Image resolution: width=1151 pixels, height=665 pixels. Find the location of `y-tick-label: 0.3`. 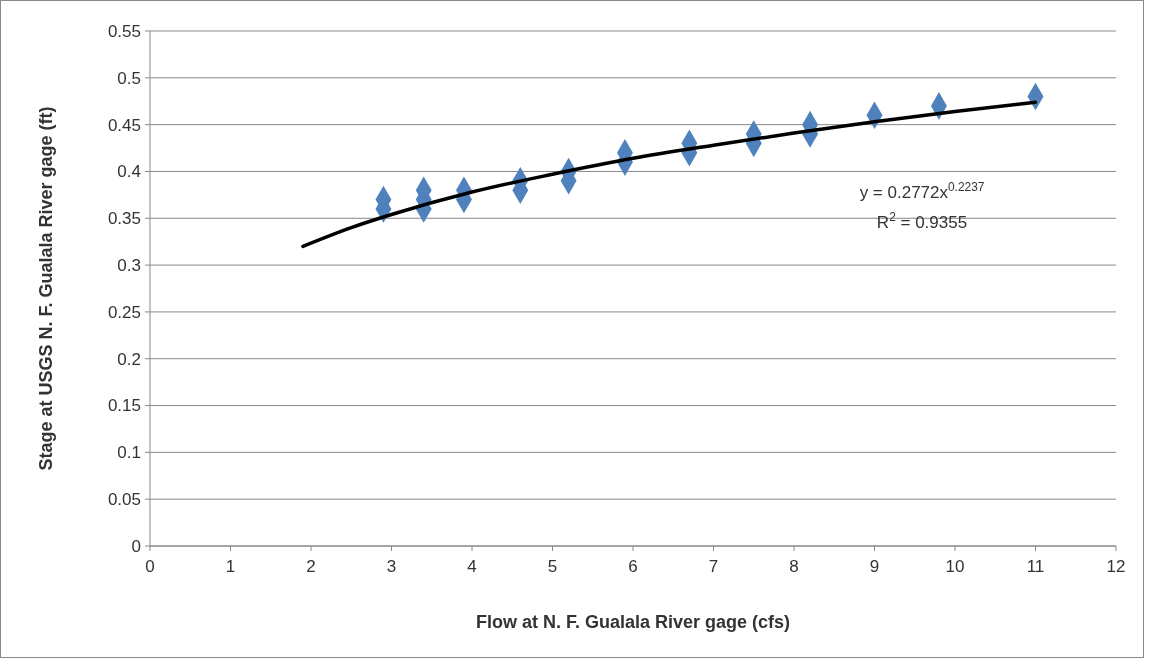

y-tick-label: 0.3 is located at coordinates (129, 266).